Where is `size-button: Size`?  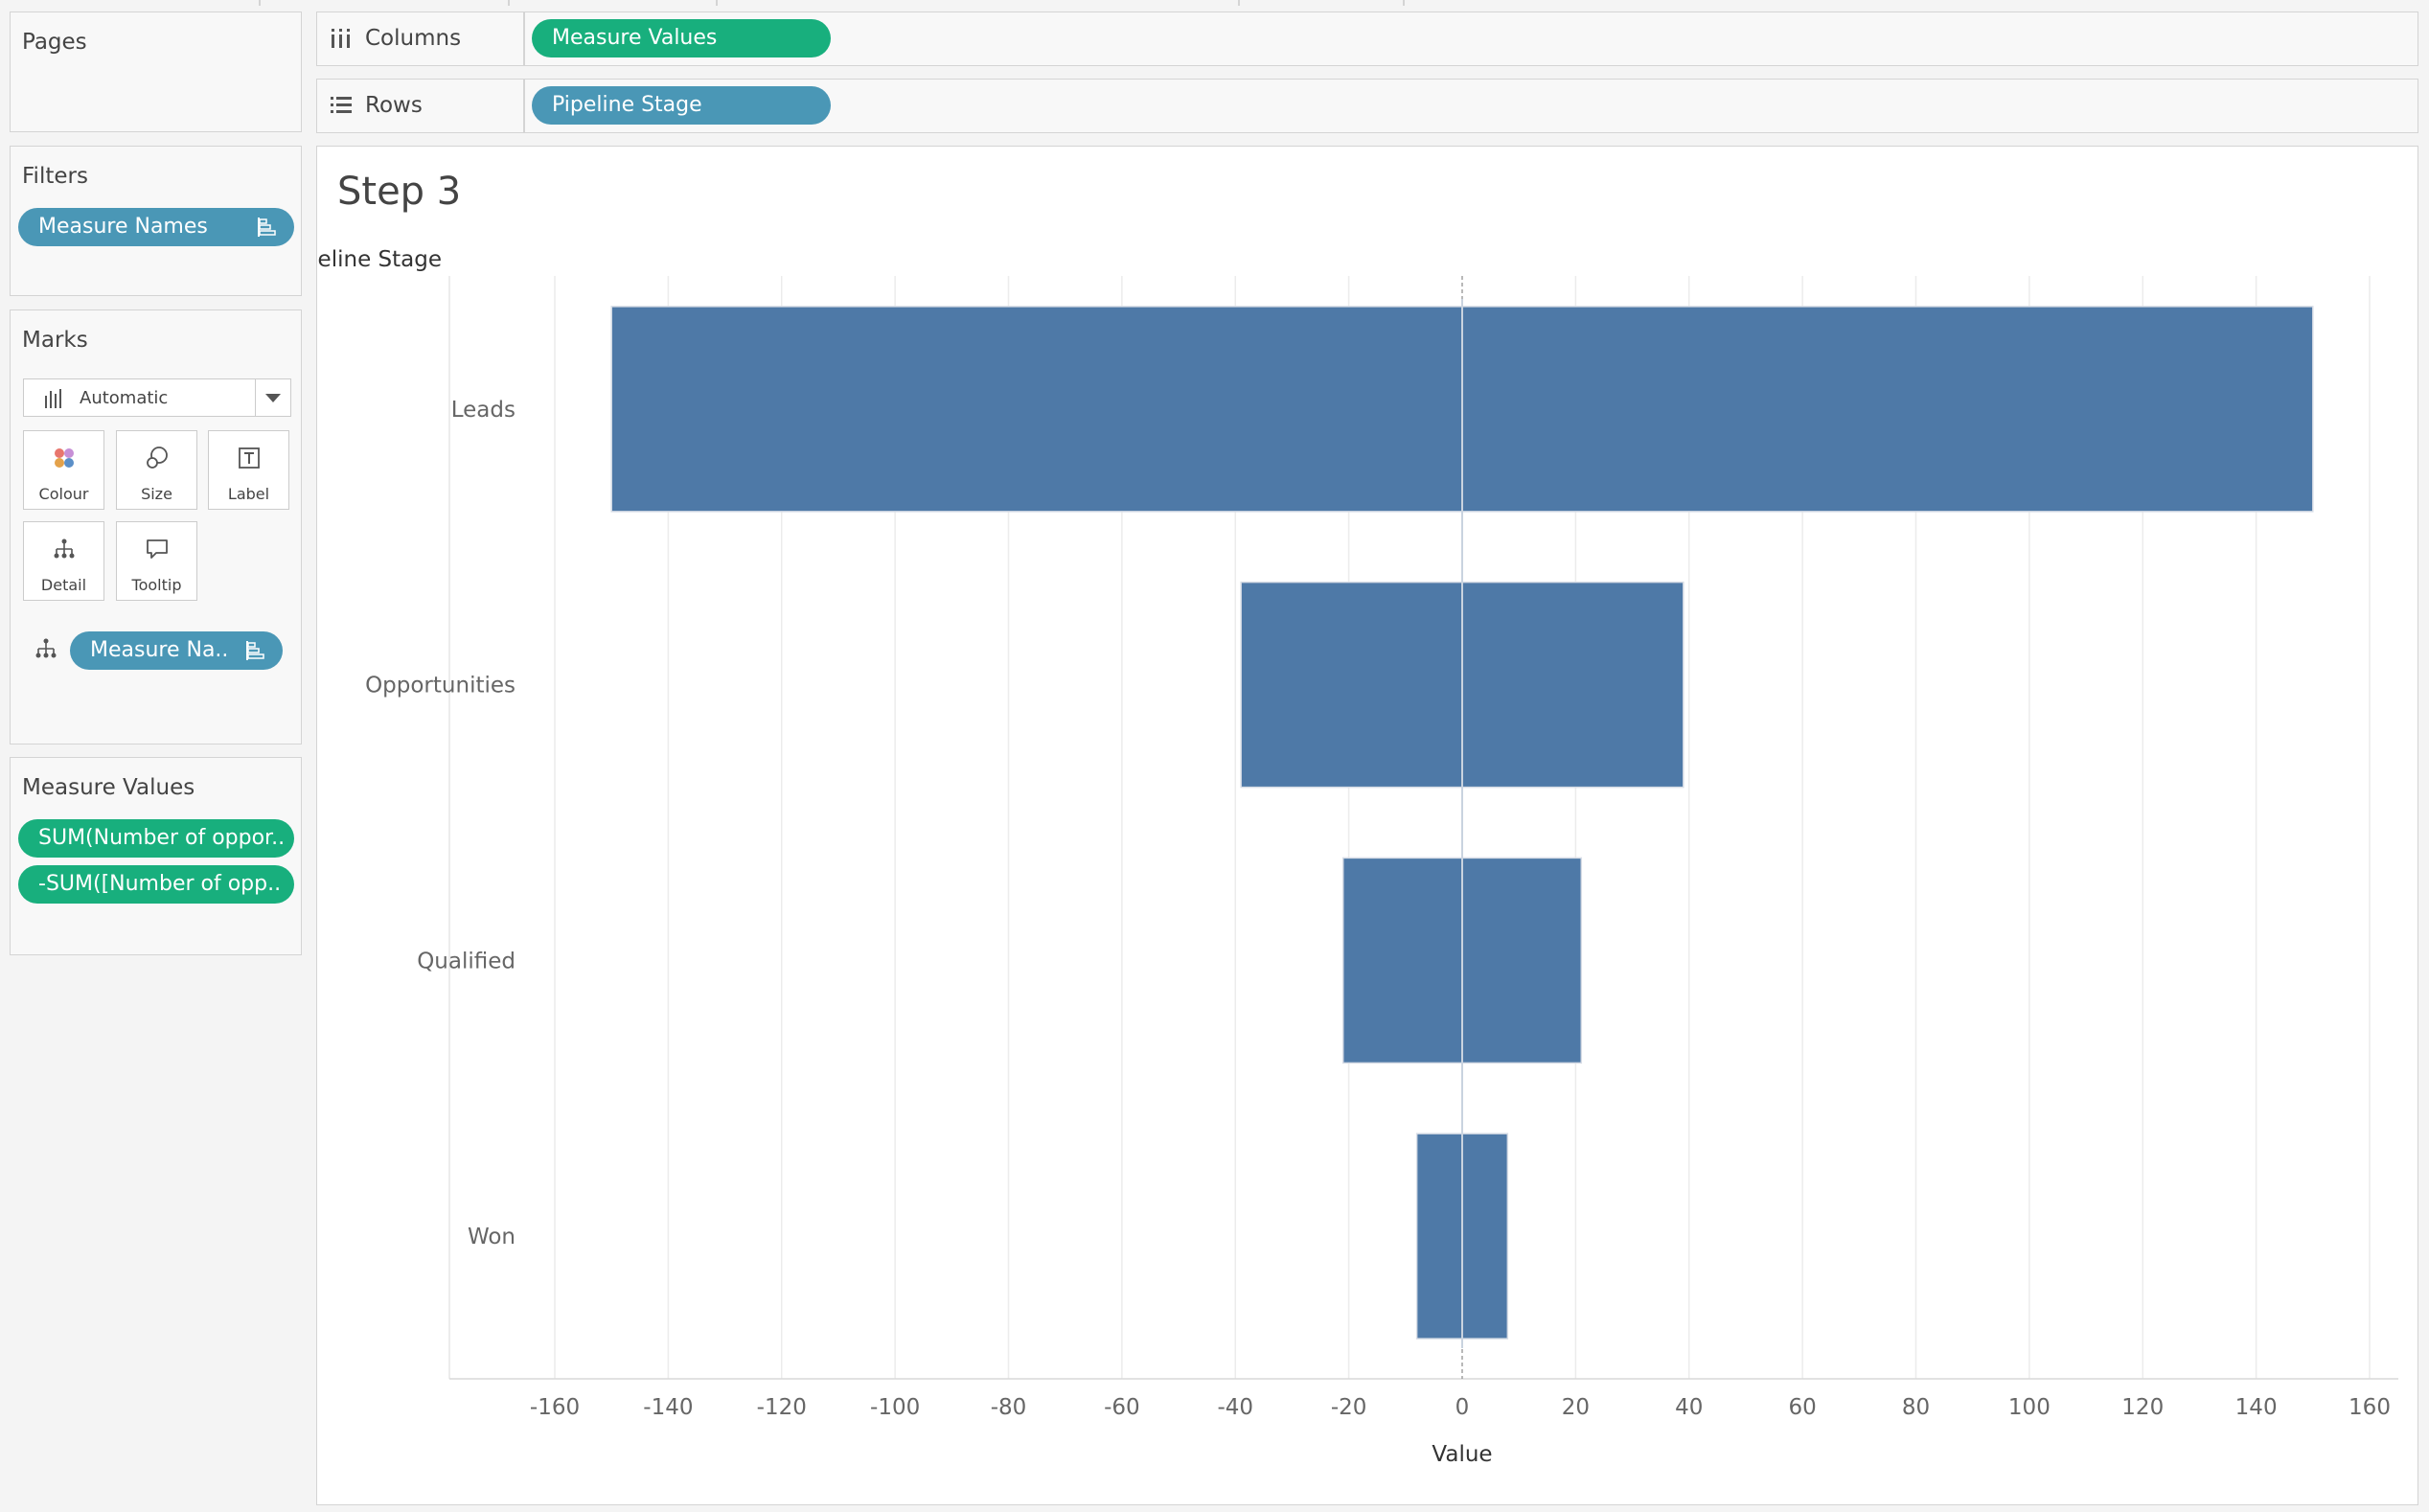
size-button: Size is located at coordinates (156, 470).